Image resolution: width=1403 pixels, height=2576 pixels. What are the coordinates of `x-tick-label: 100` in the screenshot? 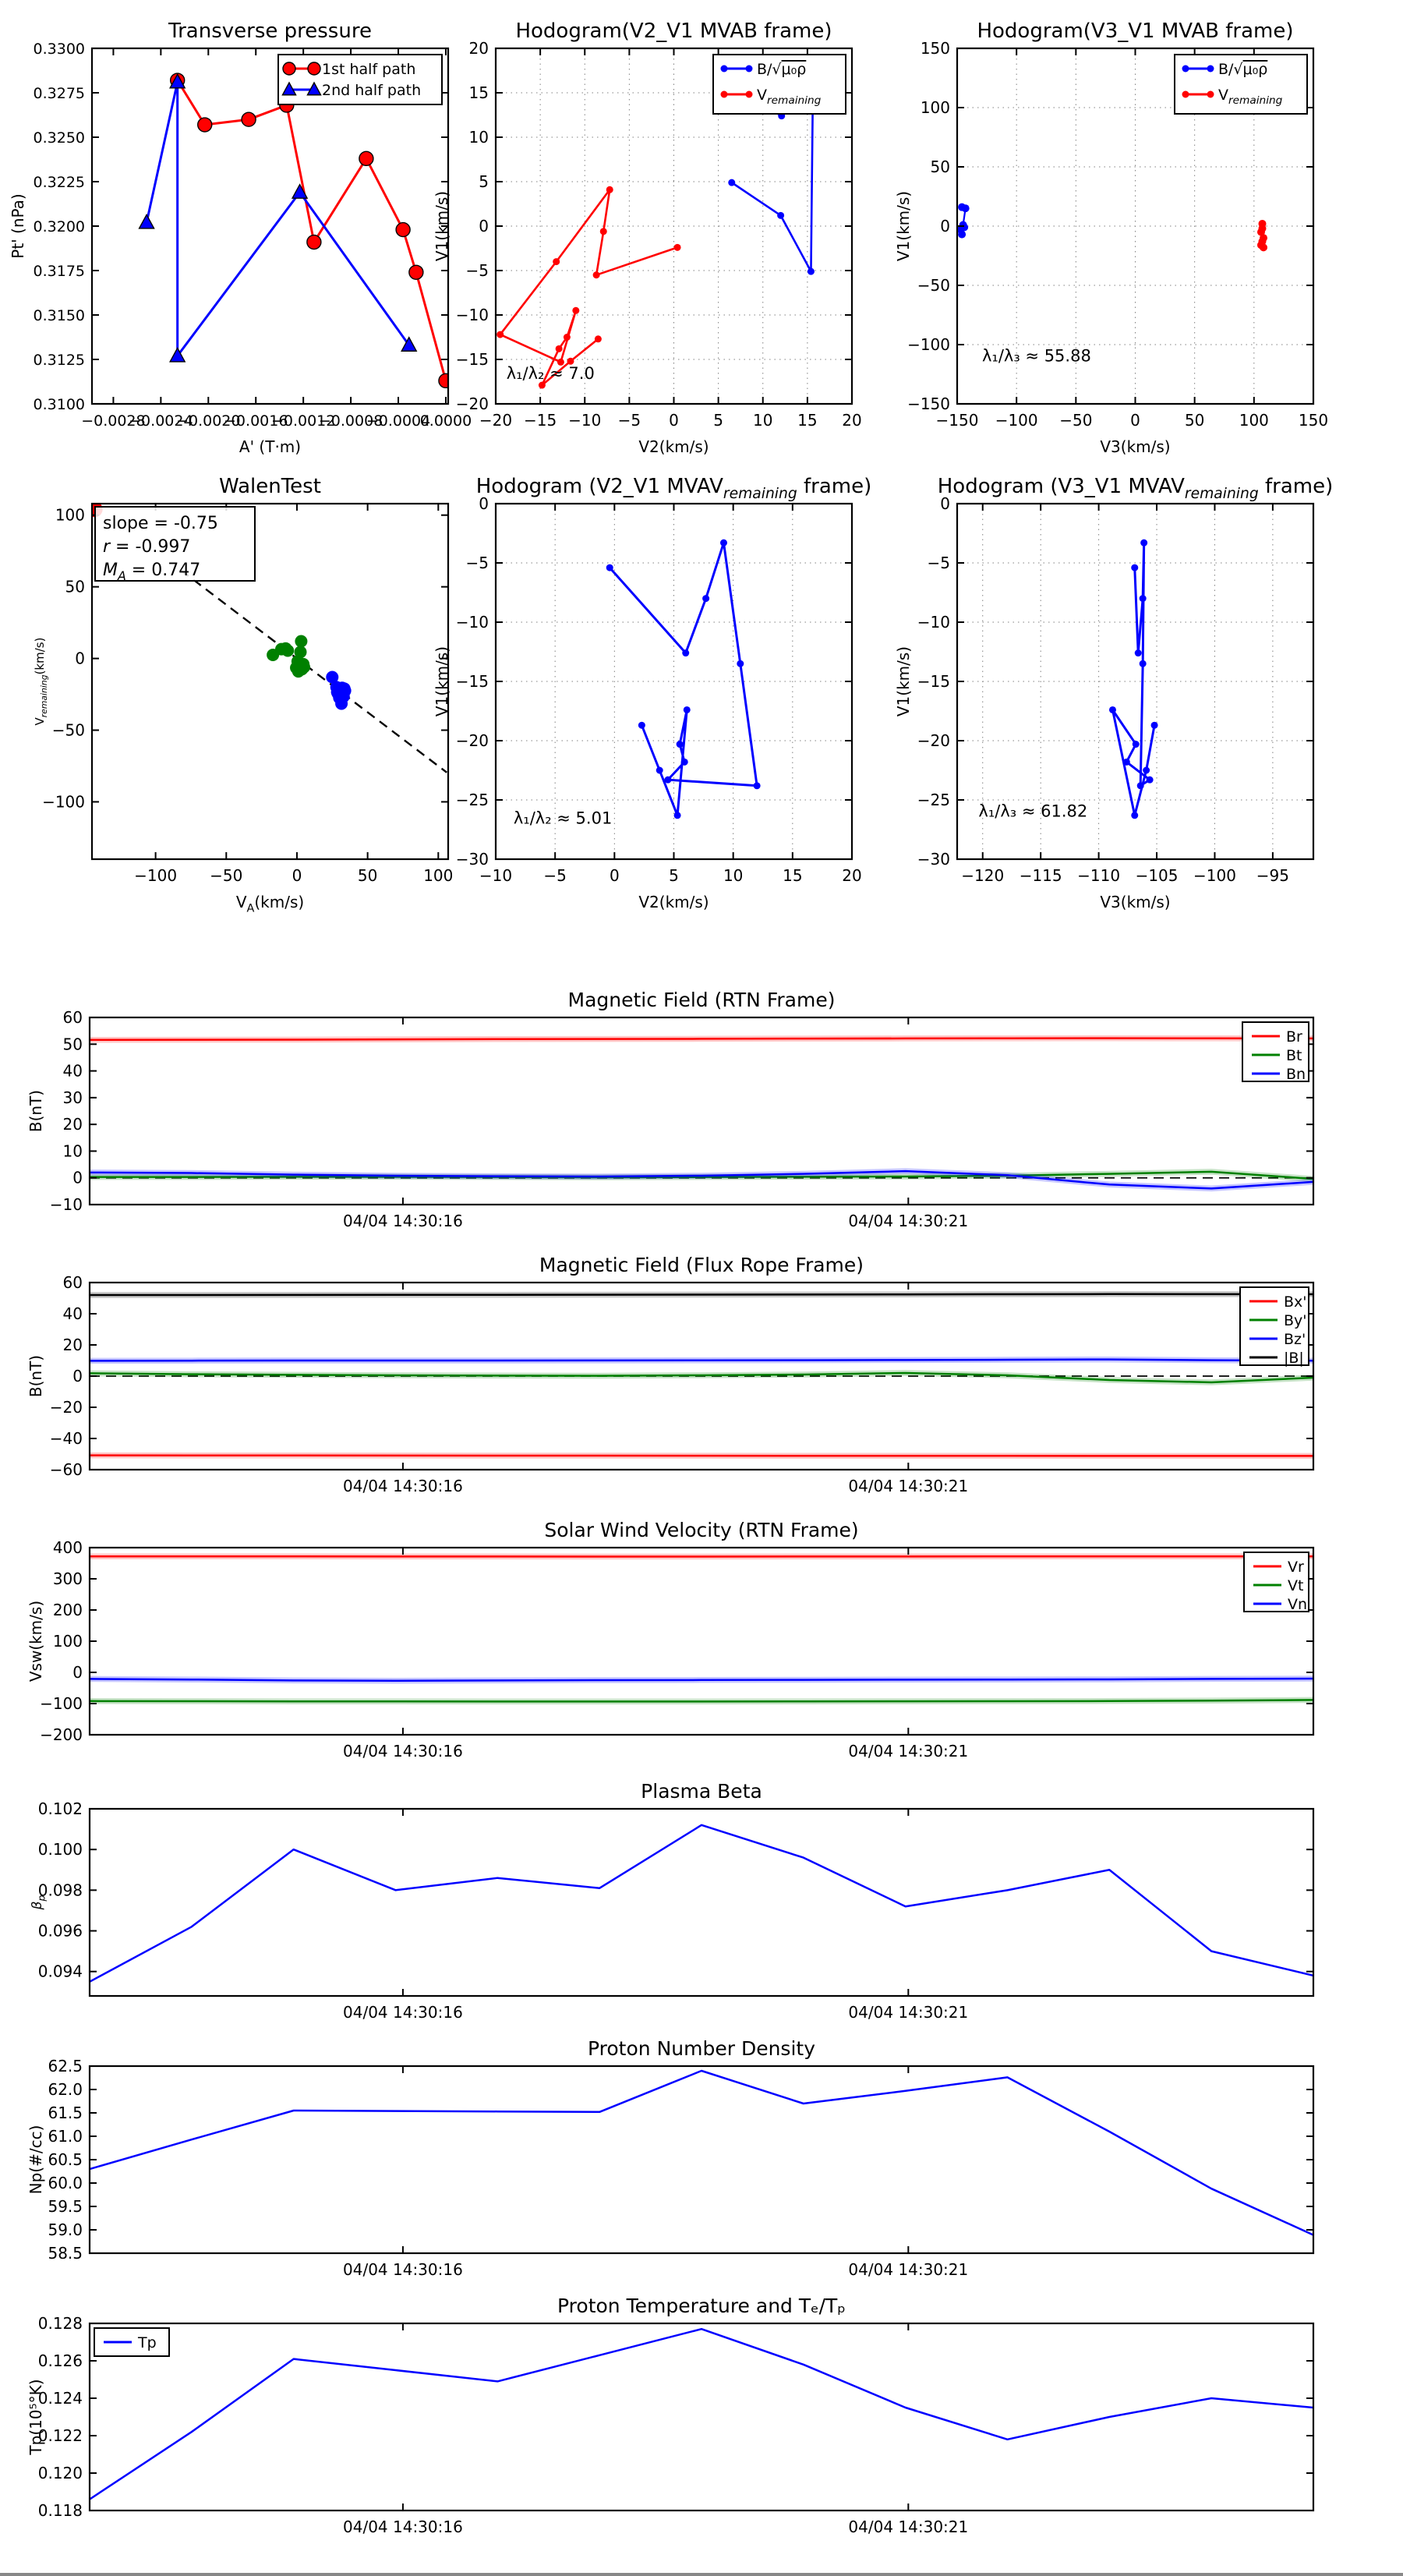 It's located at (438, 875).